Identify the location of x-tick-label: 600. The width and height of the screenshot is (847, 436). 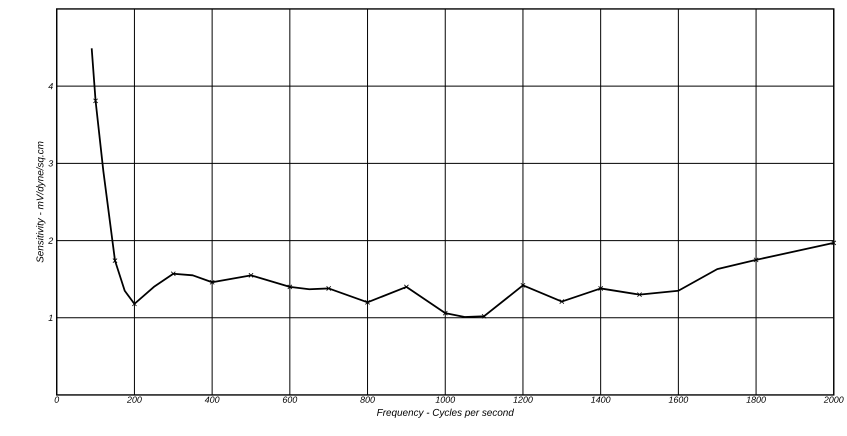
(290, 399).